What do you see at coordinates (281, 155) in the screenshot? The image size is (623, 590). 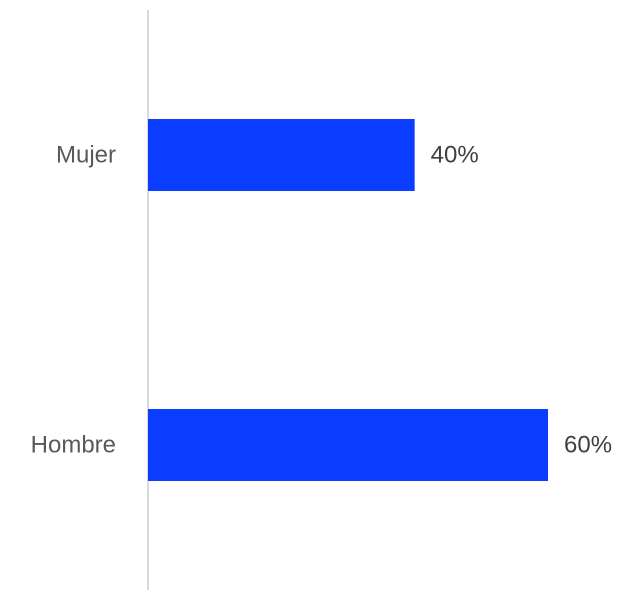 I see `bar-mujer` at bounding box center [281, 155].